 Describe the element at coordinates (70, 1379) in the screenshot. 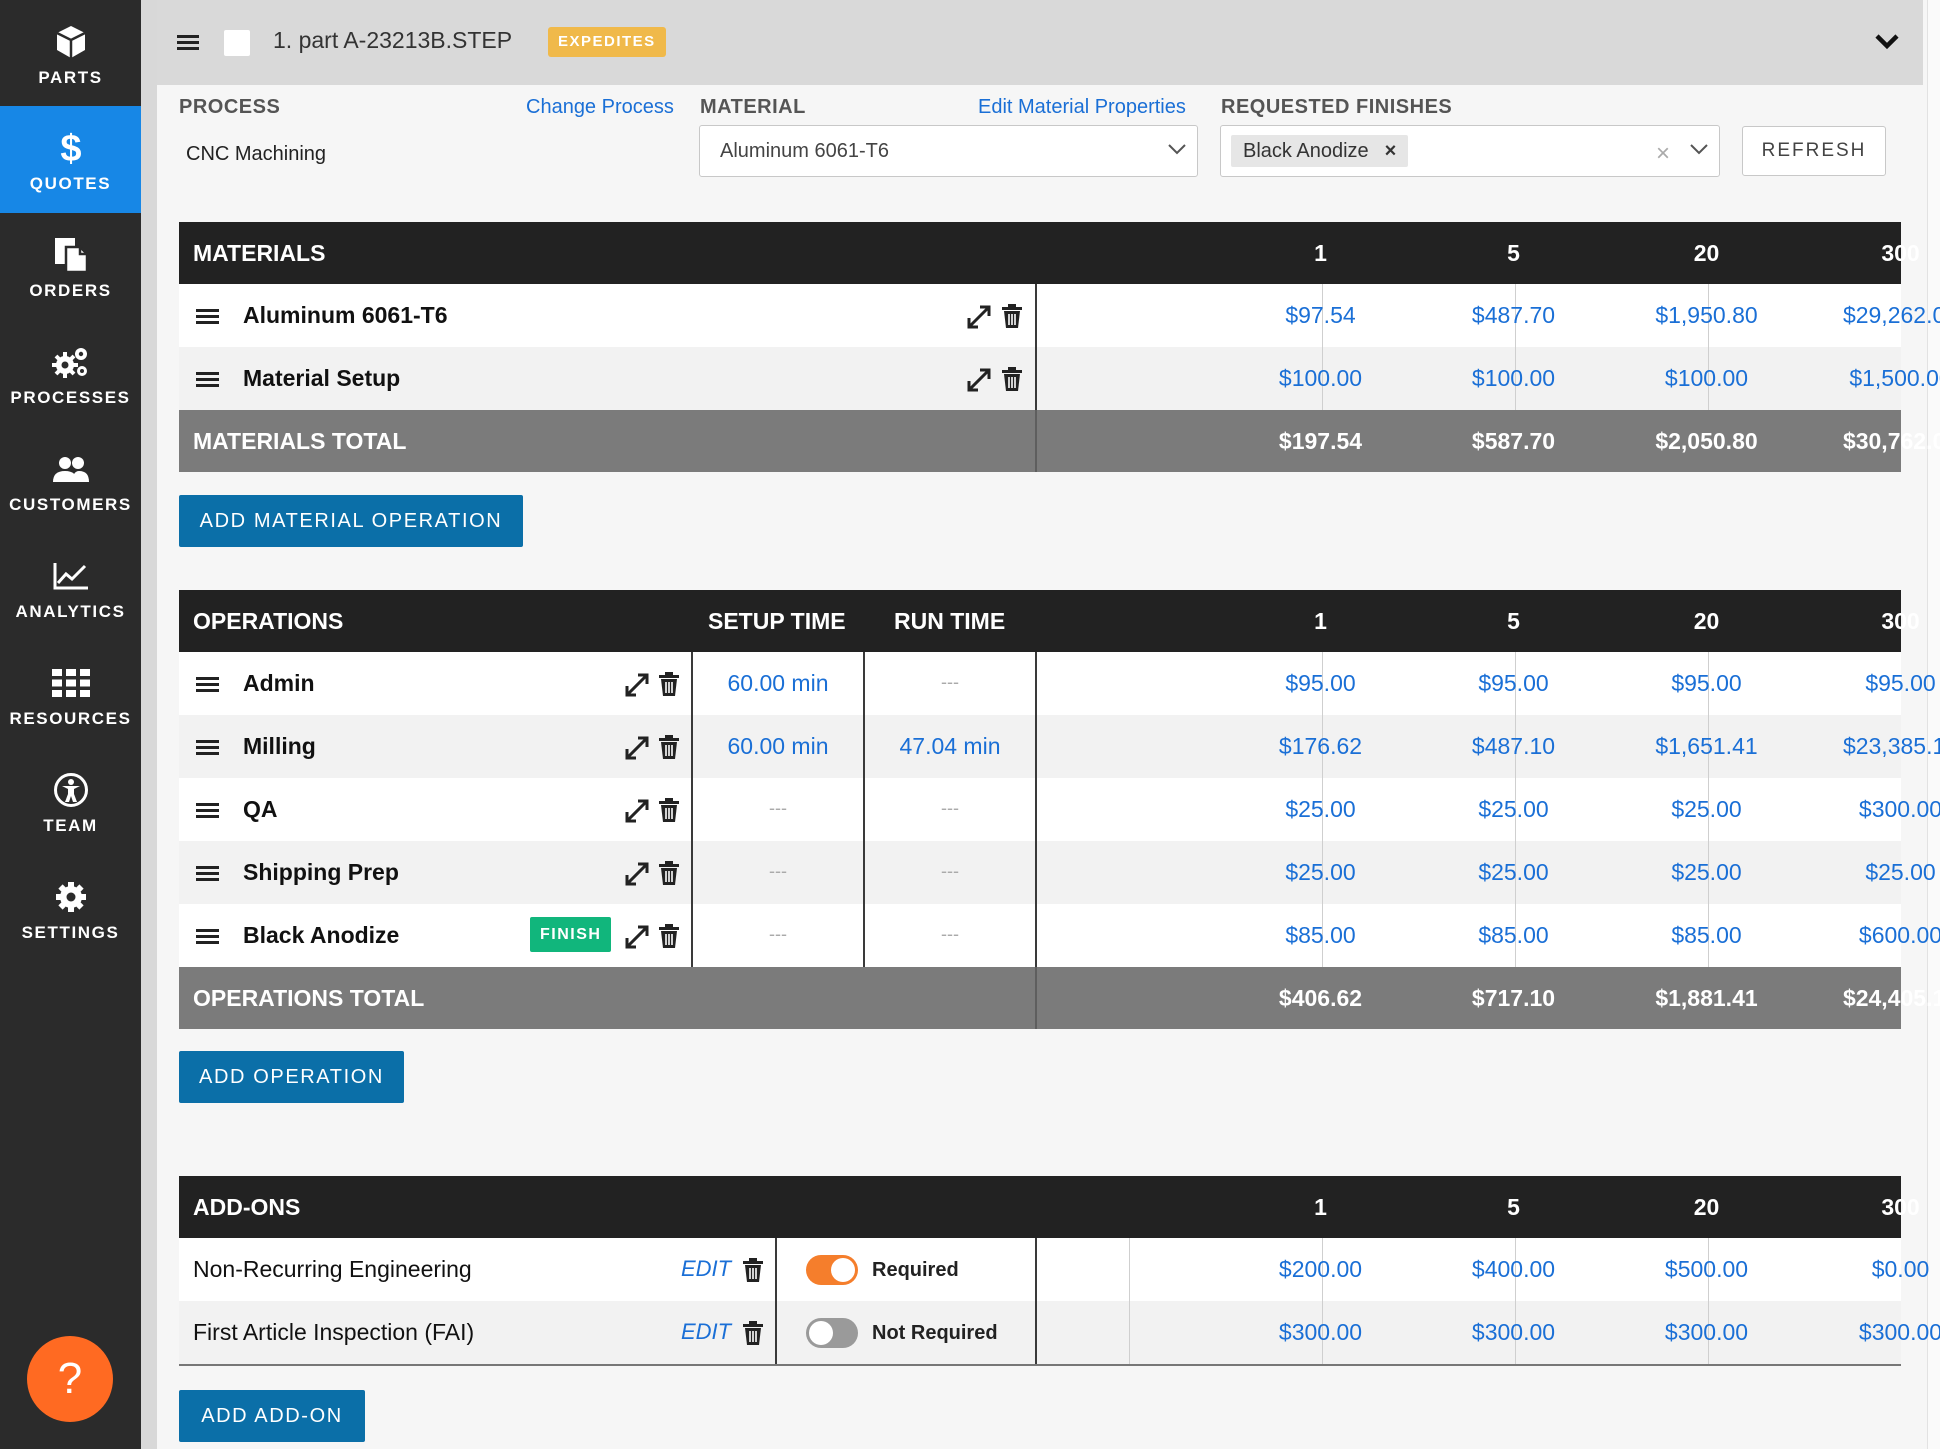

I see `help-button: ?` at that location.